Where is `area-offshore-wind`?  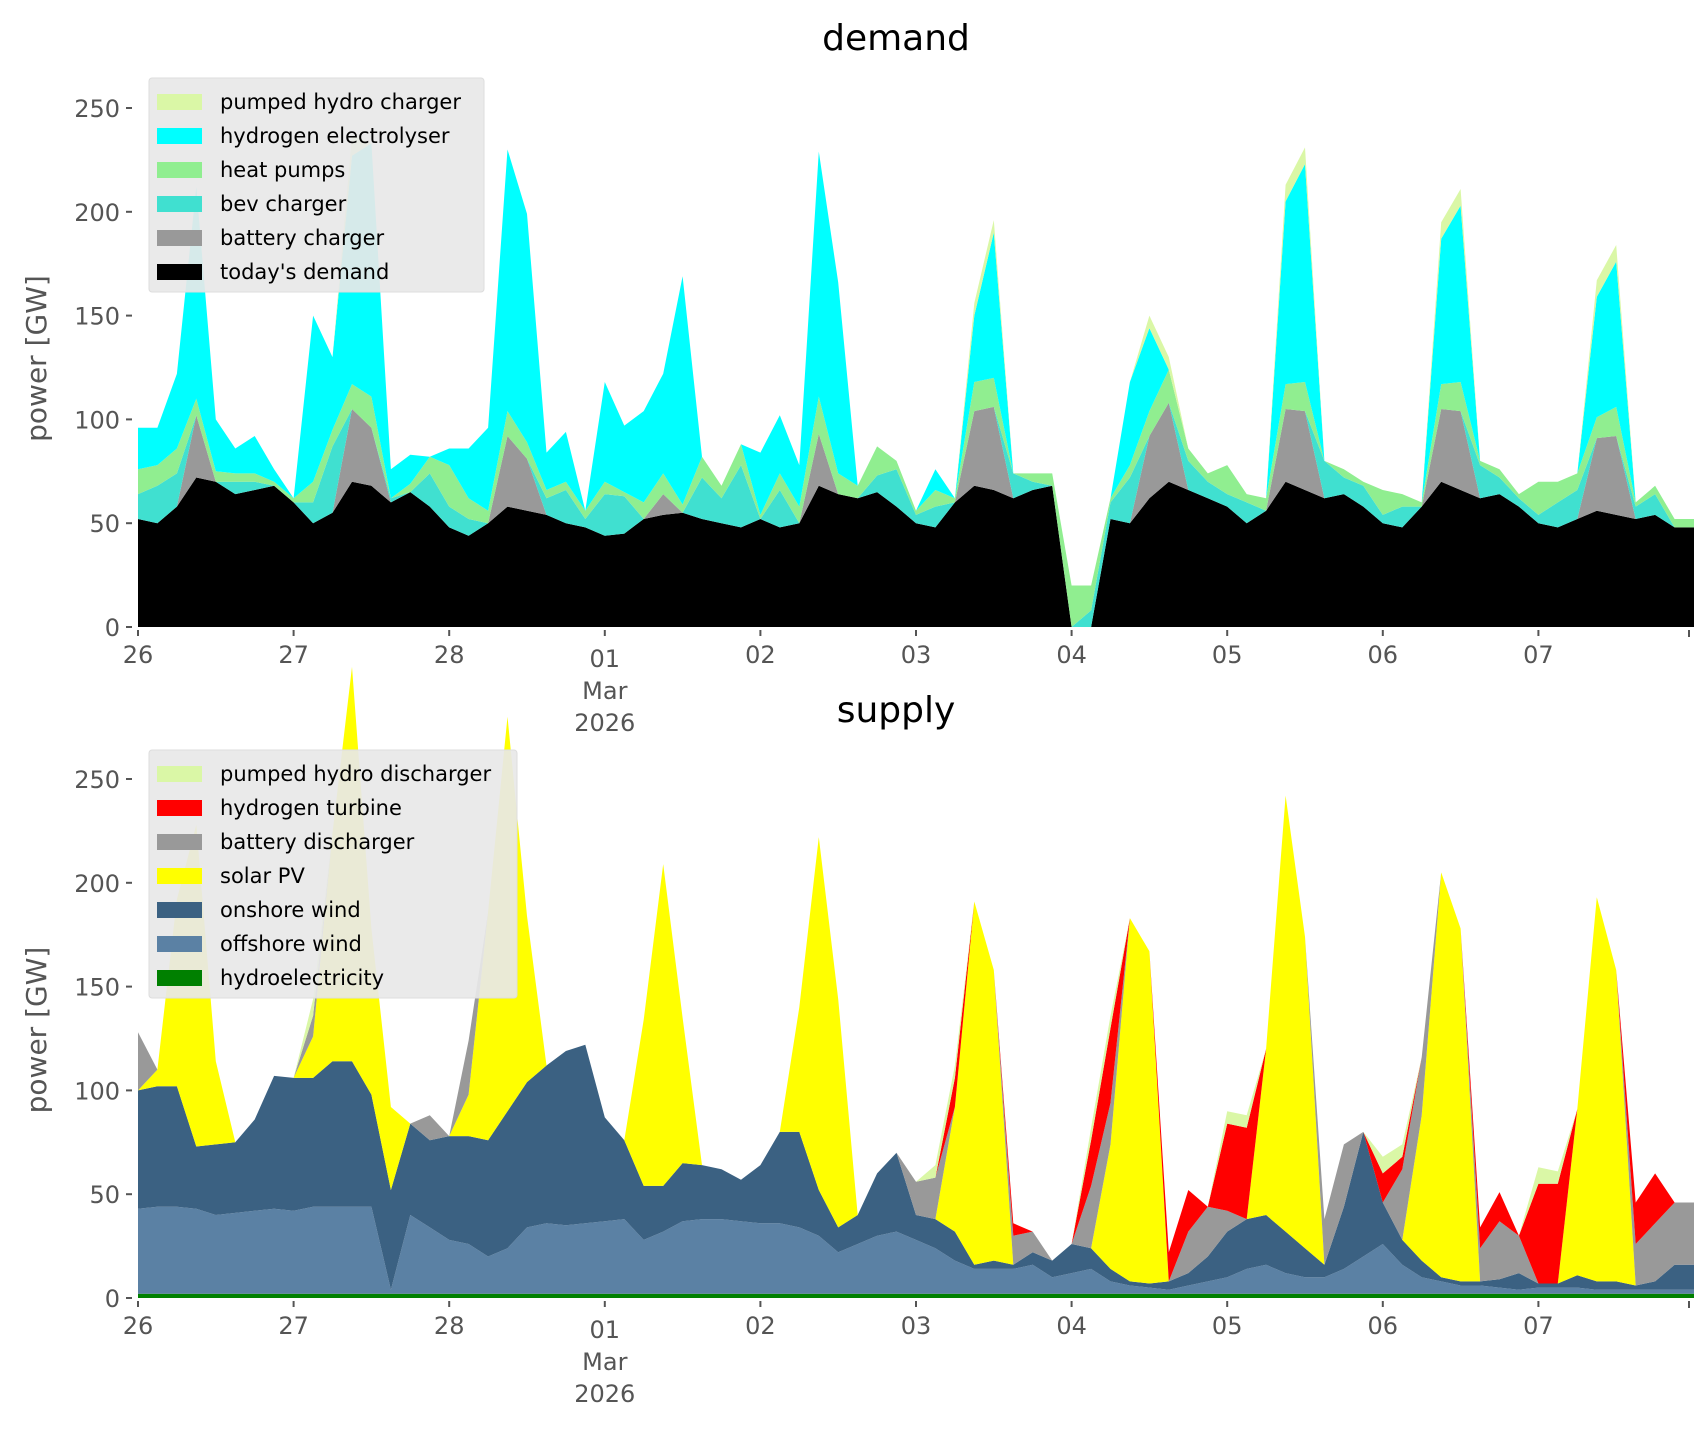
area-offshore-wind is located at coordinates (916, 1250).